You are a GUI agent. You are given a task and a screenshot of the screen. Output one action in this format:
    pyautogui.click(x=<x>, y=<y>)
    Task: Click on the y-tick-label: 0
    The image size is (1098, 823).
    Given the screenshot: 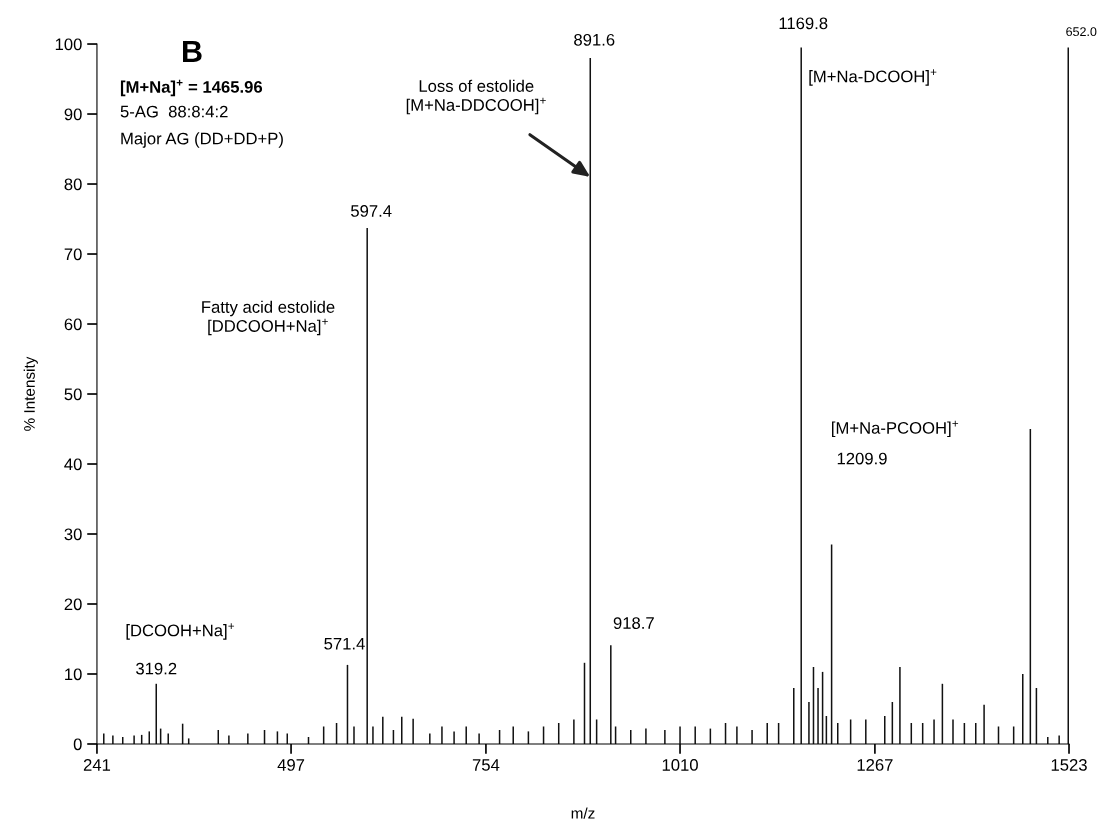 What is the action you would take?
    pyautogui.click(x=77, y=744)
    